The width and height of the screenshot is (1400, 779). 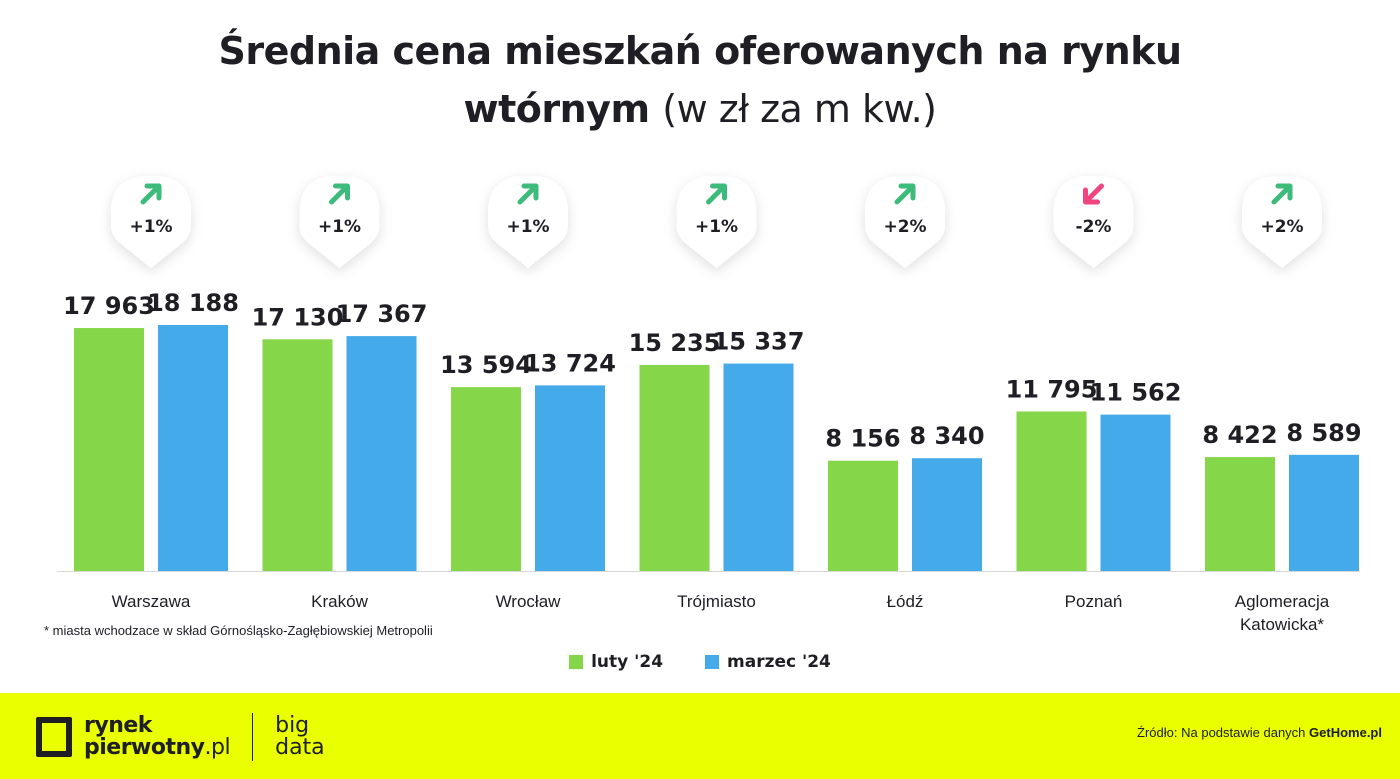 What do you see at coordinates (1136, 393) in the screenshot?
I see `data-label: 11 562` at bounding box center [1136, 393].